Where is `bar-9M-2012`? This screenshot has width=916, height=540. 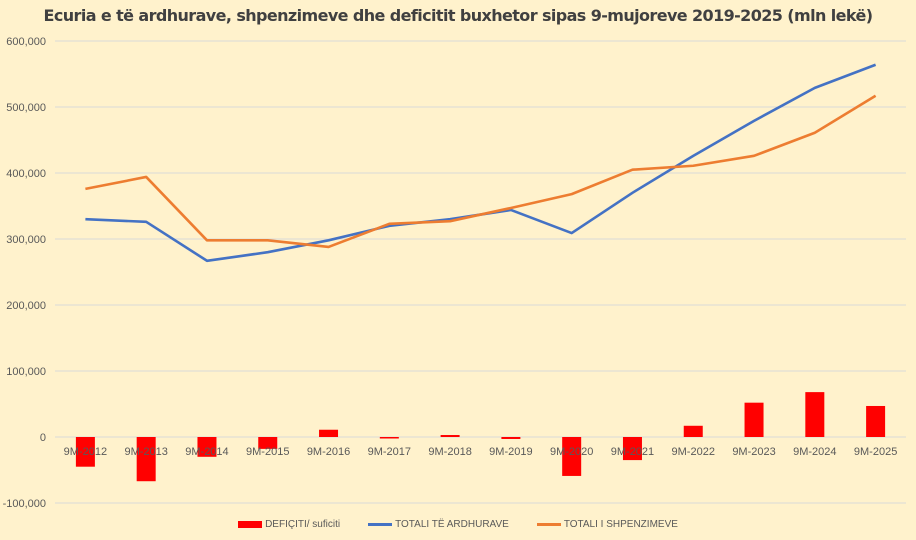 bar-9M-2012 is located at coordinates (85, 452).